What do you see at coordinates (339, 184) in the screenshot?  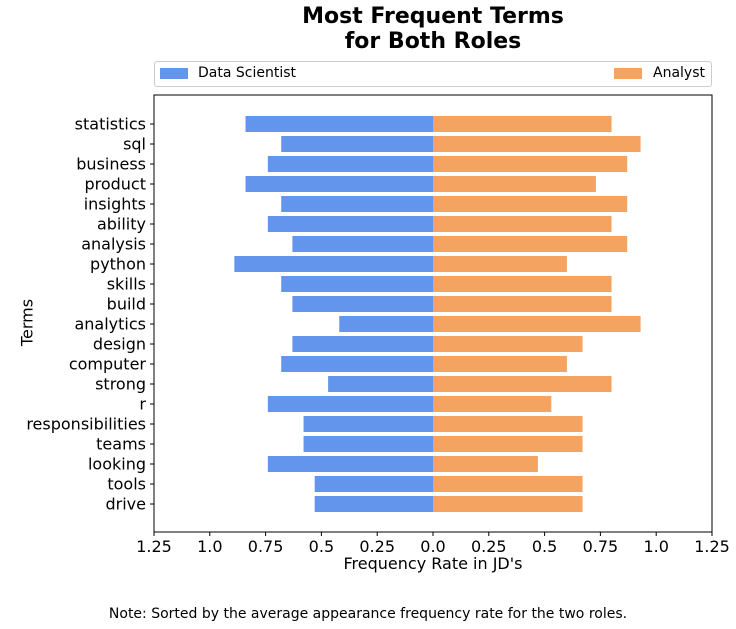 I see `bar-data-scientist-product` at bounding box center [339, 184].